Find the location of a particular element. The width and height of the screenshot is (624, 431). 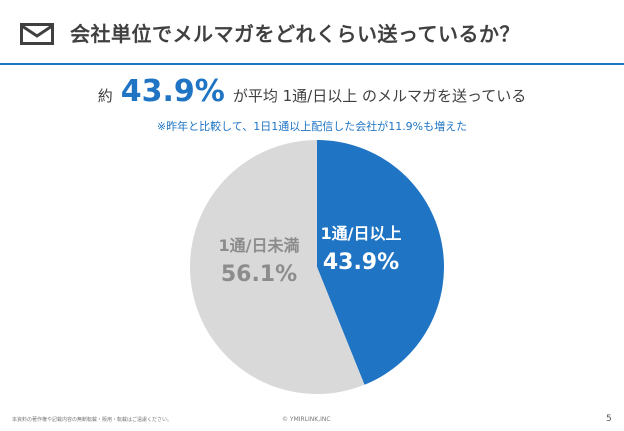

headline-prefix: 約 is located at coordinates (105, 96).